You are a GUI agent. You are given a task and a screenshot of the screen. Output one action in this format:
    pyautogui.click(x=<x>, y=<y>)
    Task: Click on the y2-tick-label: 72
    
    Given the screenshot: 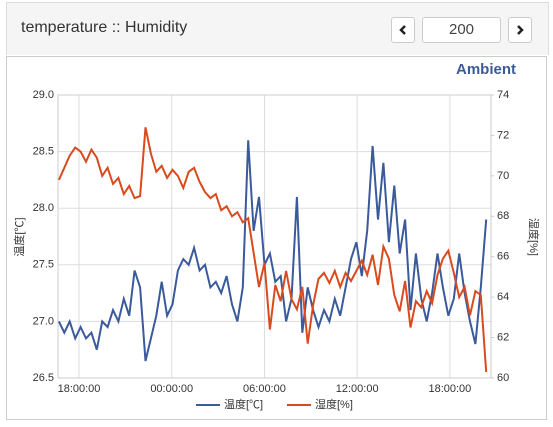 What is the action you would take?
    pyautogui.click(x=503, y=135)
    